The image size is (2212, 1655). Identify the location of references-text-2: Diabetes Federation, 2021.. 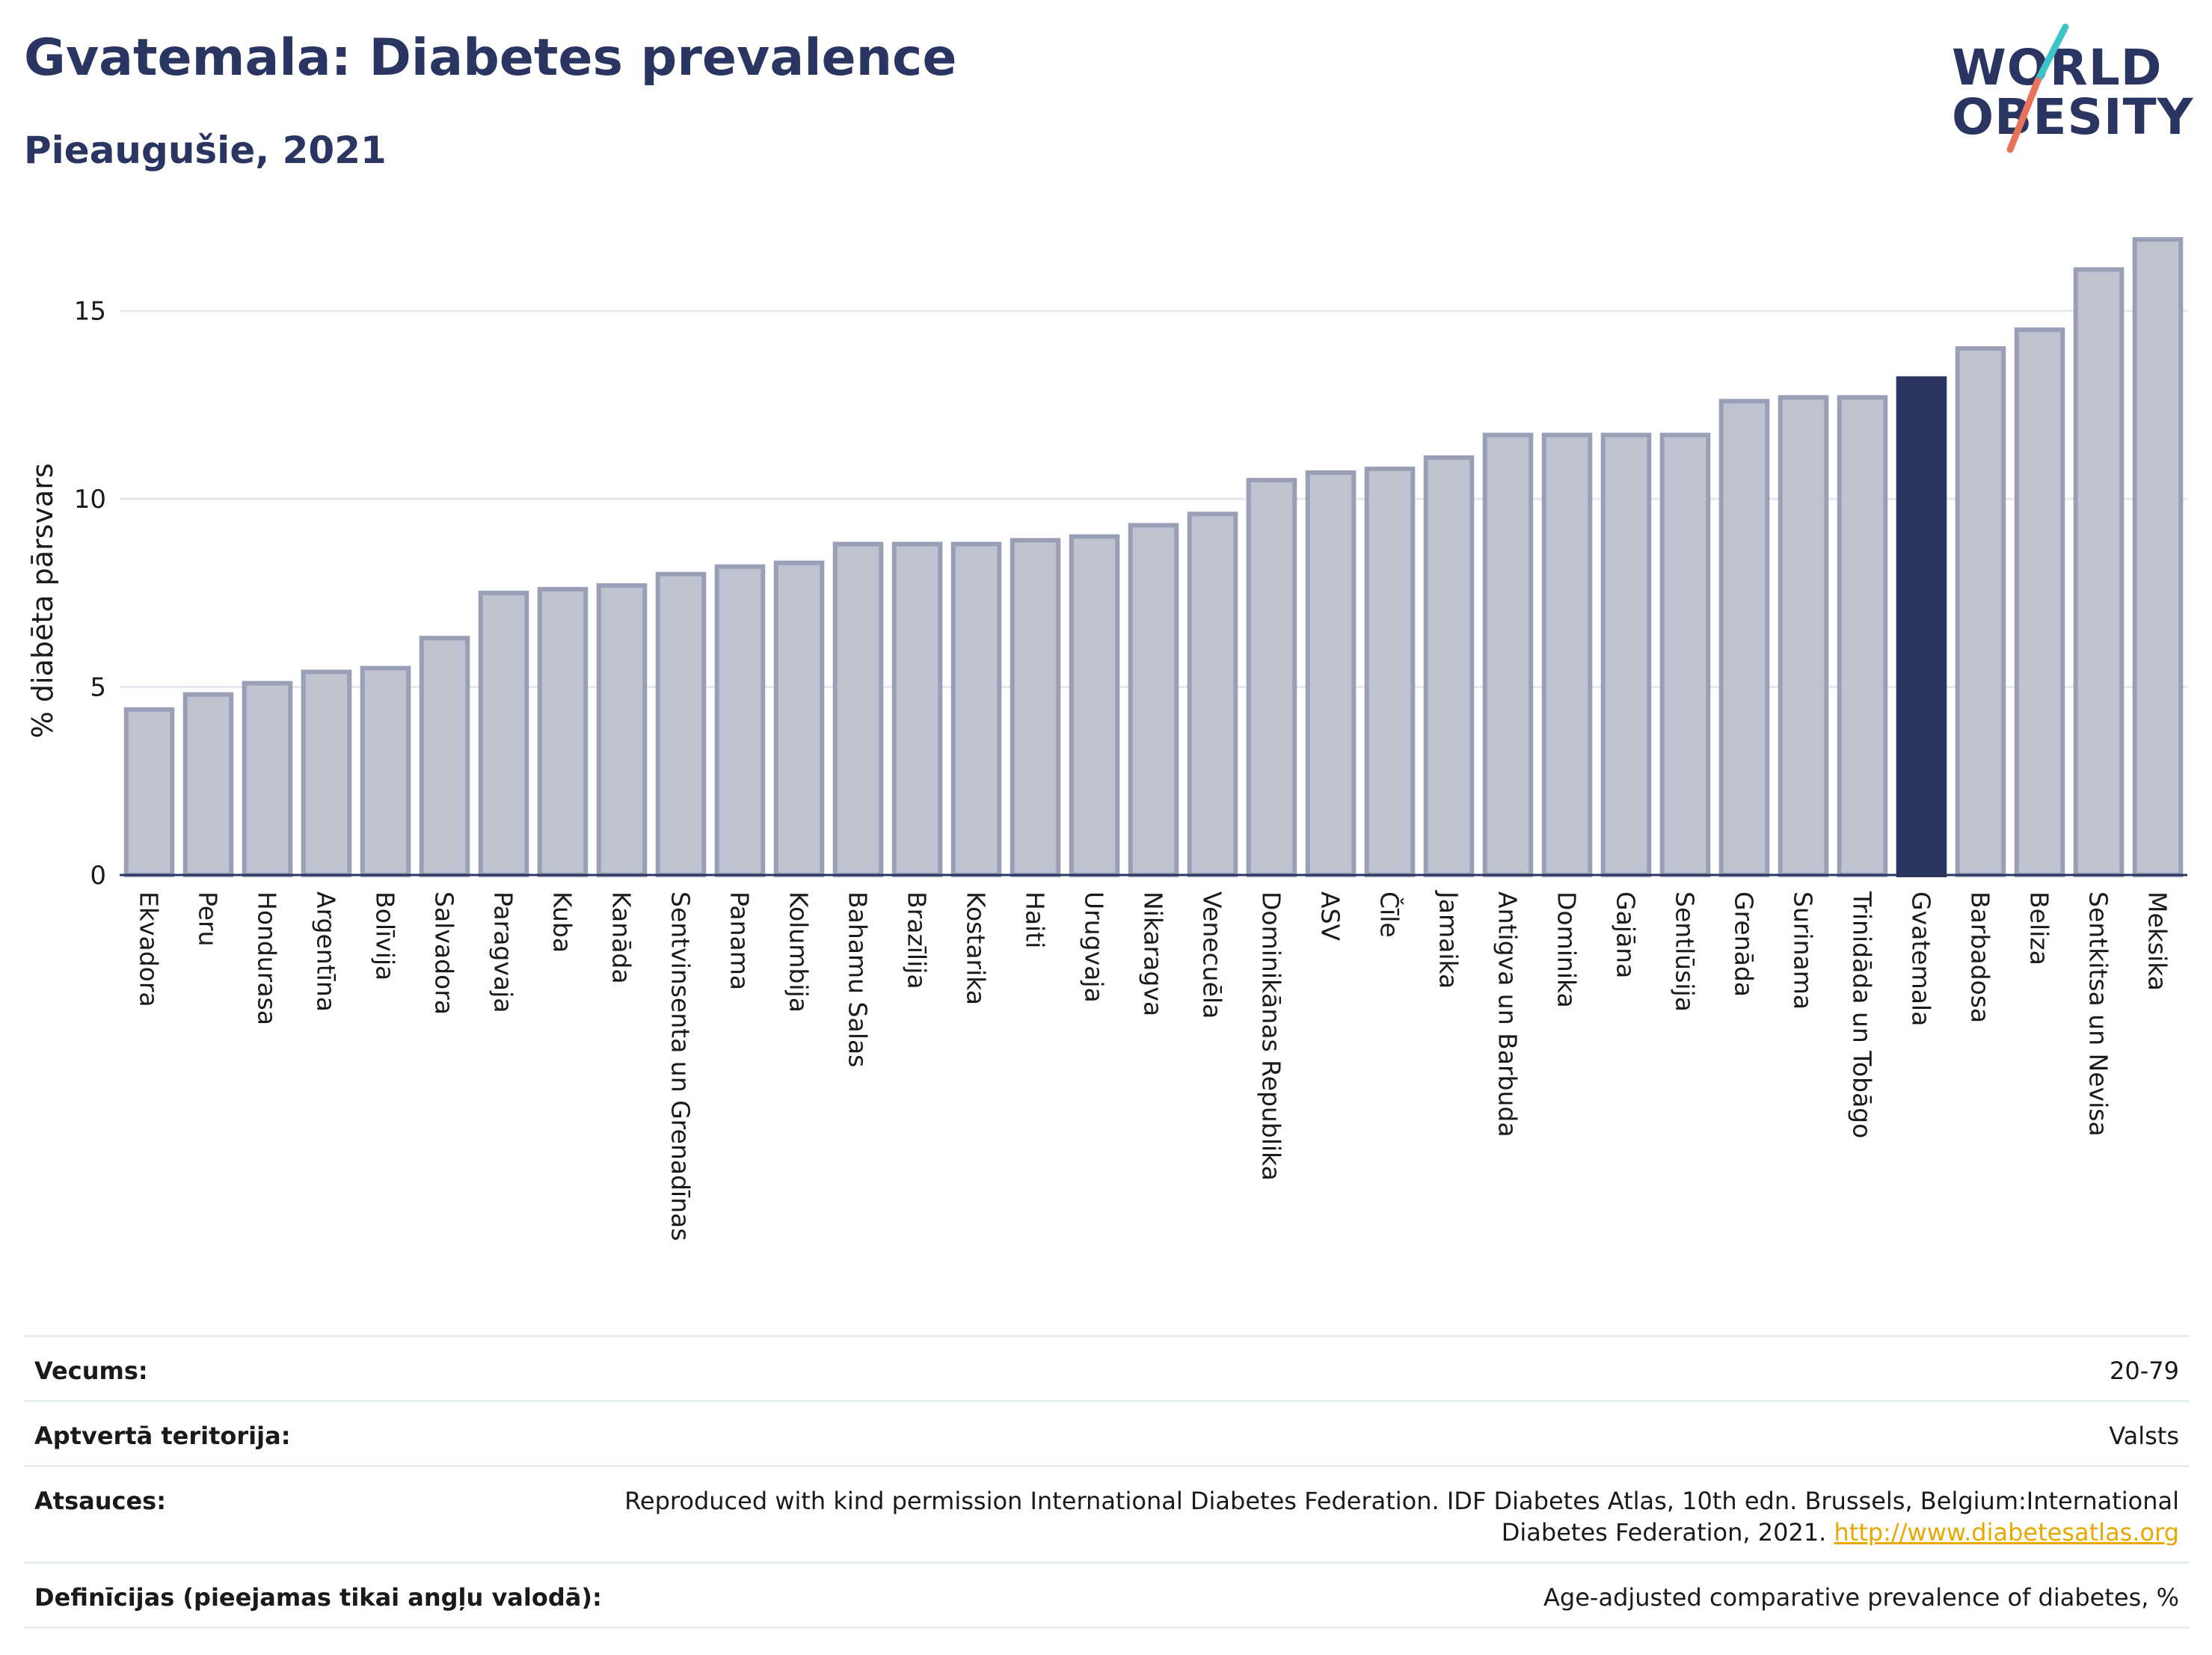
(1667, 1532).